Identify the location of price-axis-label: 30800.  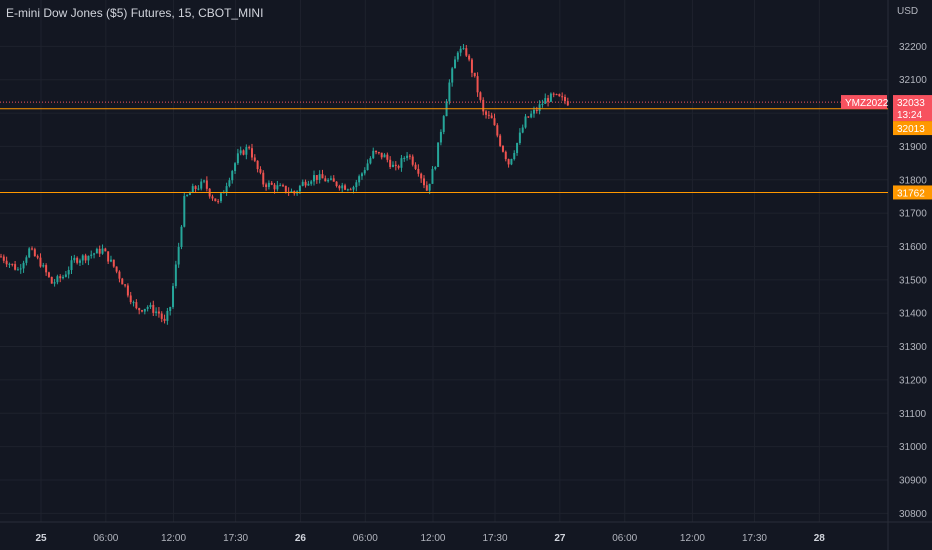
(913, 514).